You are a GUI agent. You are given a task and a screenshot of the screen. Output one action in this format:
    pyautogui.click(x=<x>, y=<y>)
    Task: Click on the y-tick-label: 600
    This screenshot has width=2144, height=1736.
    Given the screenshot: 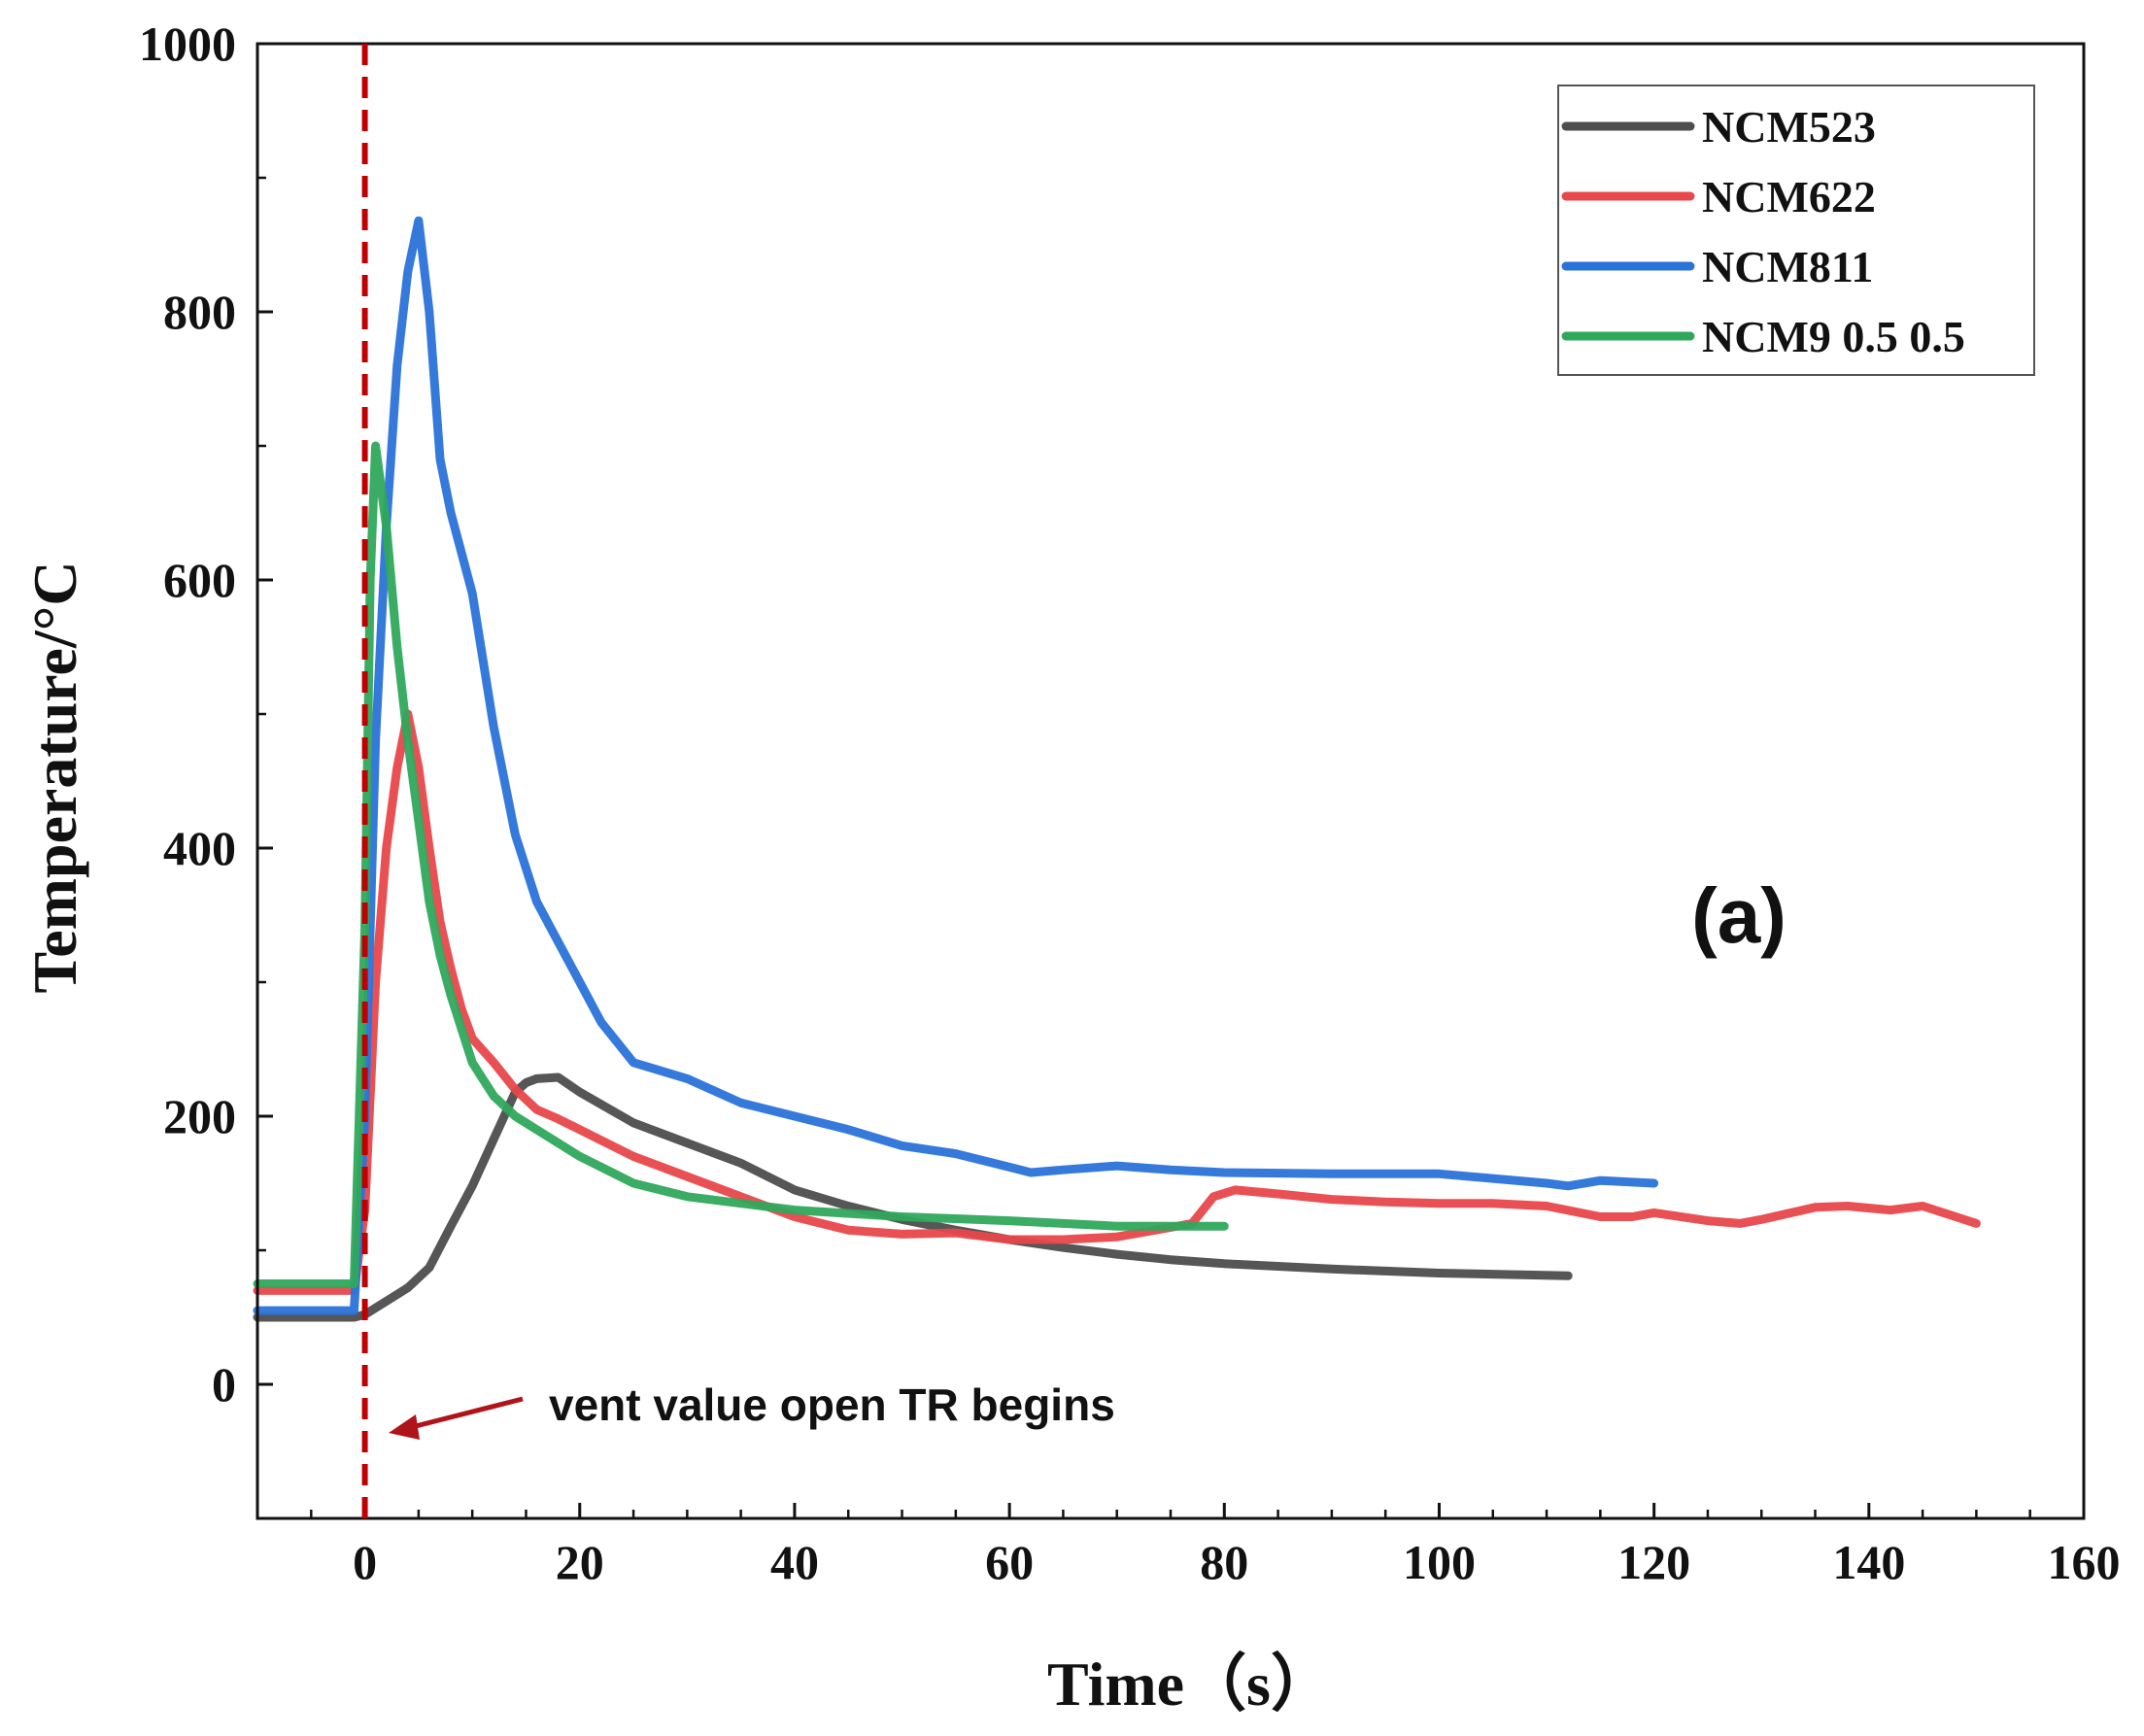 What is the action you would take?
    pyautogui.click(x=199, y=580)
    